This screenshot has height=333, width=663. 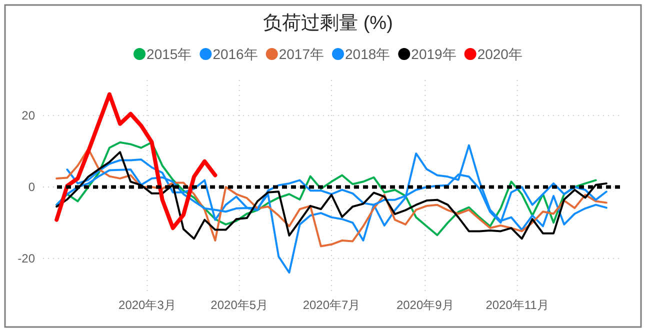 I want to click on legend-label: 2018年, so click(x=367, y=54).